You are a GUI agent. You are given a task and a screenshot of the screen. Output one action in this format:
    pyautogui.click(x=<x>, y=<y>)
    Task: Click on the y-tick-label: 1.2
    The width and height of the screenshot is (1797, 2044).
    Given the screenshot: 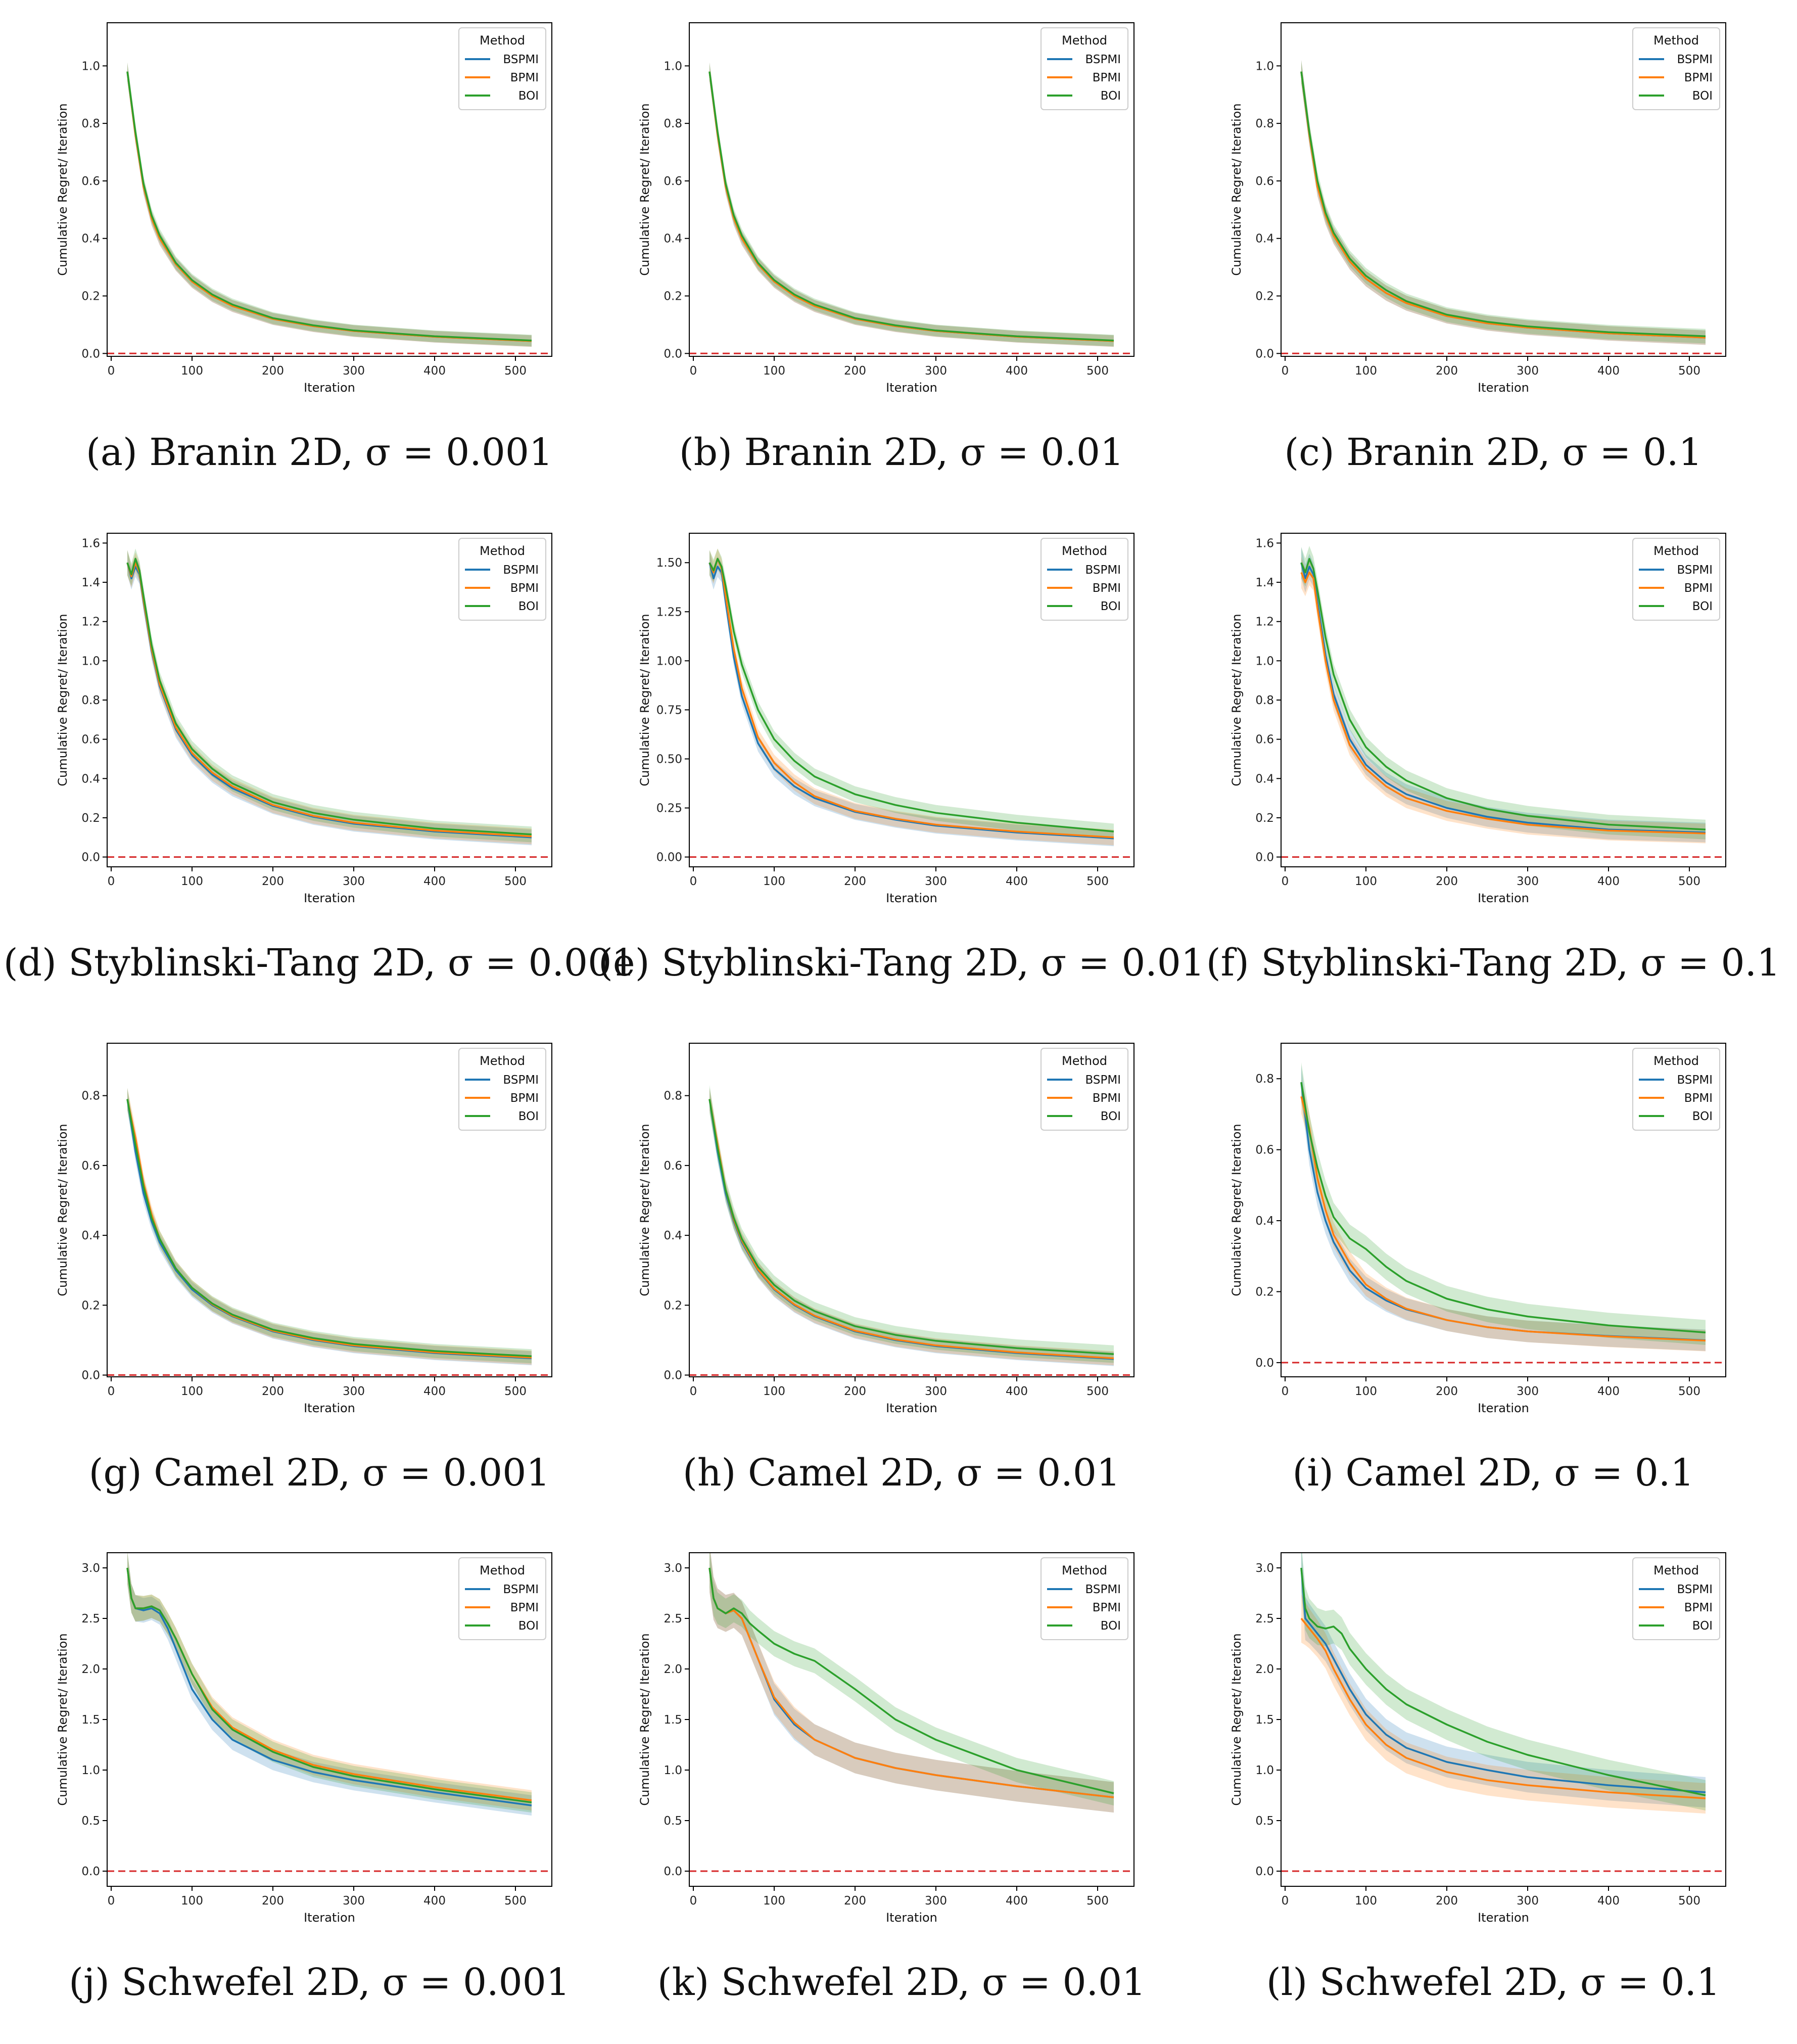 What is the action you would take?
    pyautogui.click(x=1264, y=622)
    